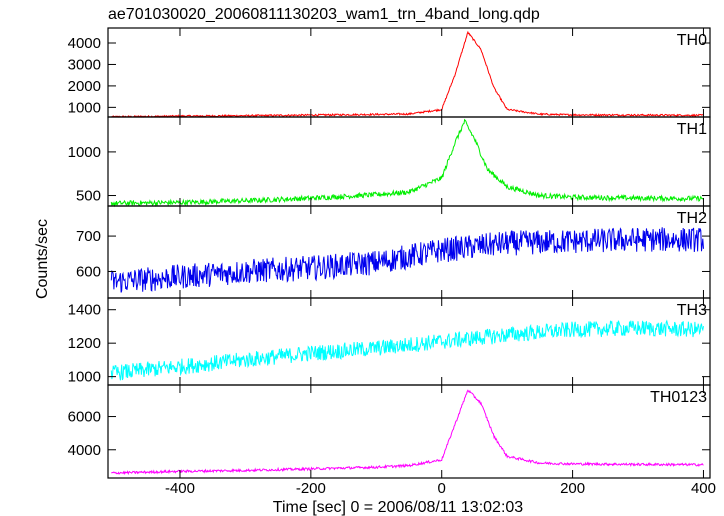 The width and height of the screenshot is (724, 516). I want to click on y-tick-label-th0: 1000, so click(84, 107).